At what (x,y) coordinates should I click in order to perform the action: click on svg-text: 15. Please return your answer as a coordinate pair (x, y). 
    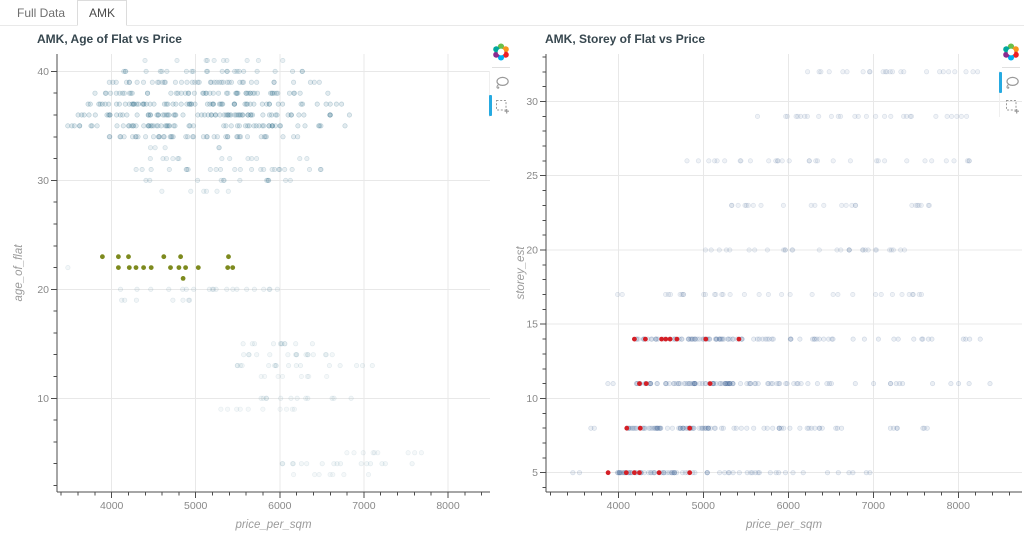
    Looking at the image, I should click on (532, 325).